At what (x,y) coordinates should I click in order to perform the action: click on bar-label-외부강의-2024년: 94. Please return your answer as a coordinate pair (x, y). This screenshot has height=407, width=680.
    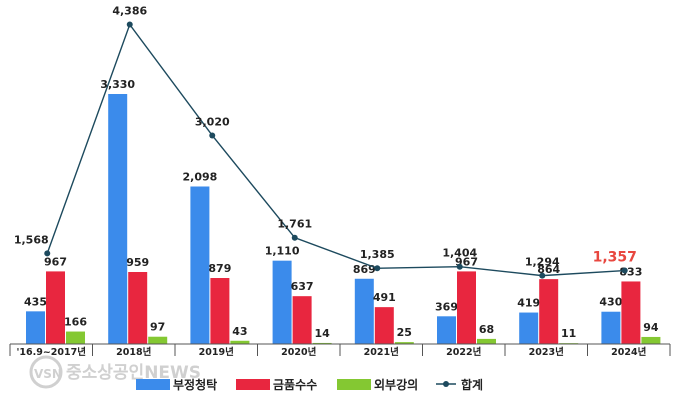
    Looking at the image, I should click on (651, 327).